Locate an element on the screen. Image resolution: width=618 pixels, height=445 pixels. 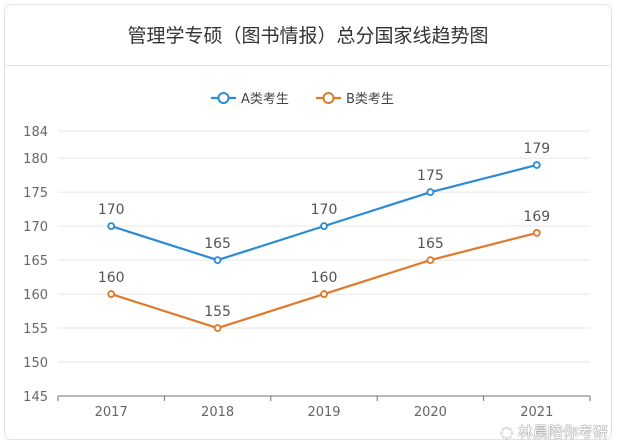
x-tick-label: 2018 is located at coordinates (217, 412).